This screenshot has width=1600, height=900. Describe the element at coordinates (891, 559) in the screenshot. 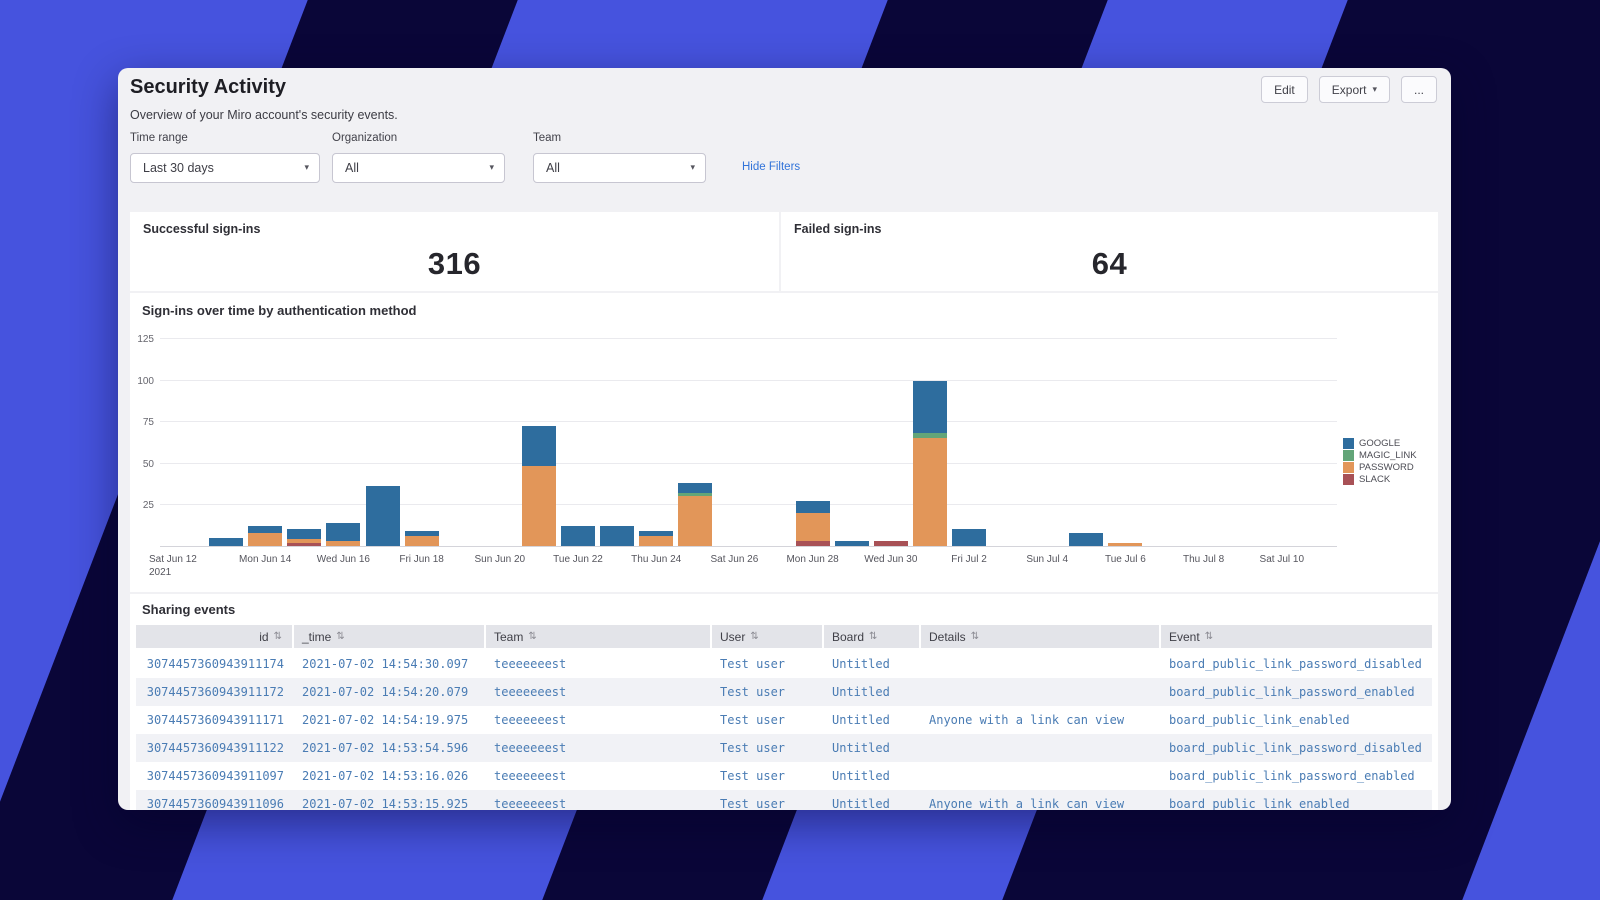

I see `x-axis-tick-label: Wed Jun 30` at that location.